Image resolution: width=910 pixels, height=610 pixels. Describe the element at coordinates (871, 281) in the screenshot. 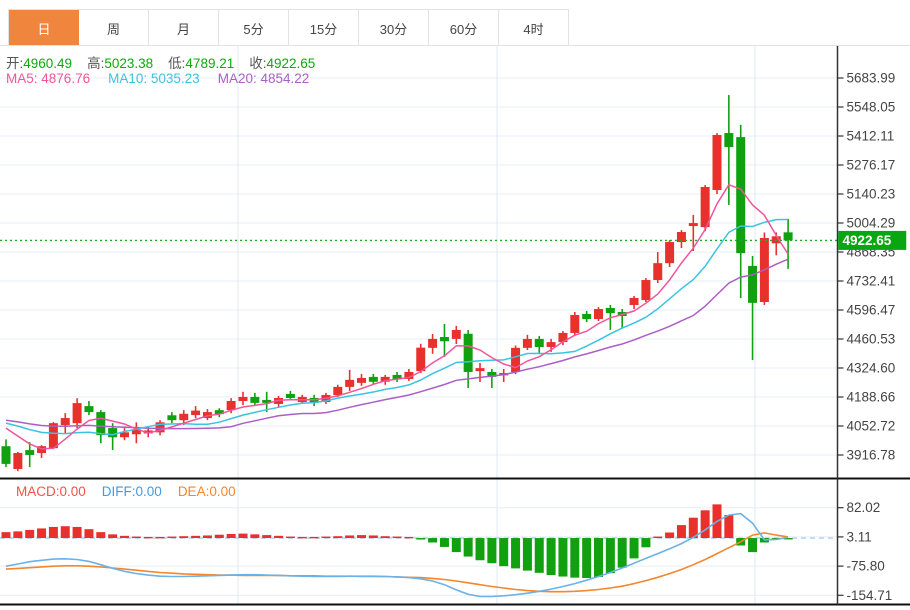

I see `axis-tick-label: 4732.41` at that location.